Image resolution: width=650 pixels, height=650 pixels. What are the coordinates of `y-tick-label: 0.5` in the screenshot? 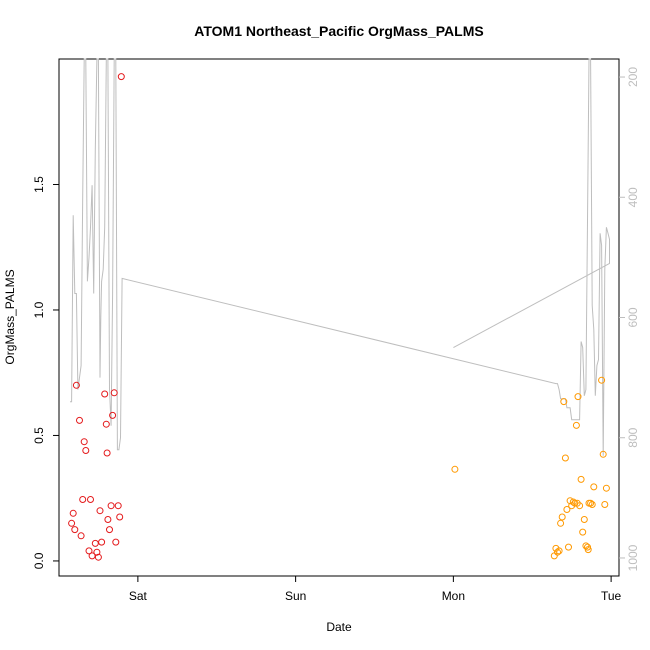 It's located at (39, 435).